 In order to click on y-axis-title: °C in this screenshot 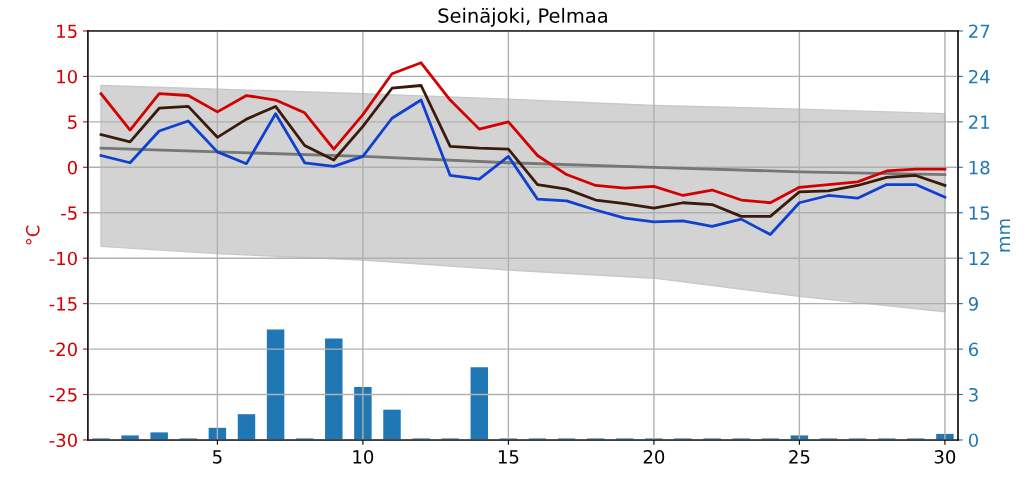, I will do `click(32, 235)`.